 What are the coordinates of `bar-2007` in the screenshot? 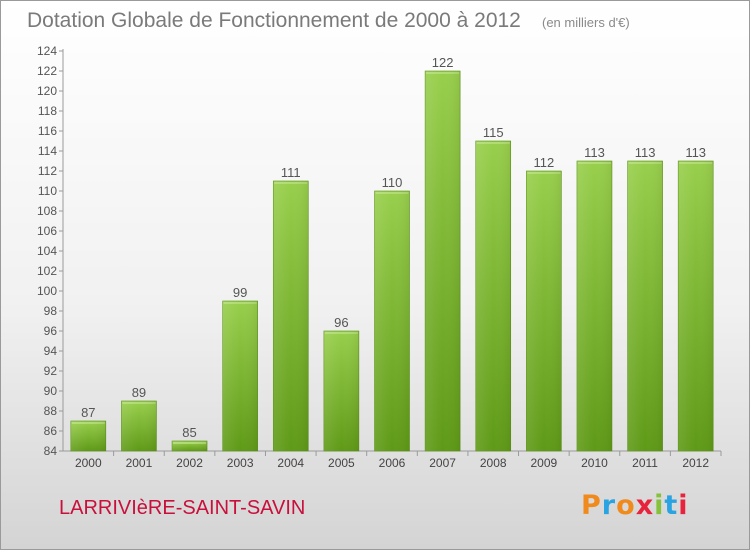 It's located at (442, 261).